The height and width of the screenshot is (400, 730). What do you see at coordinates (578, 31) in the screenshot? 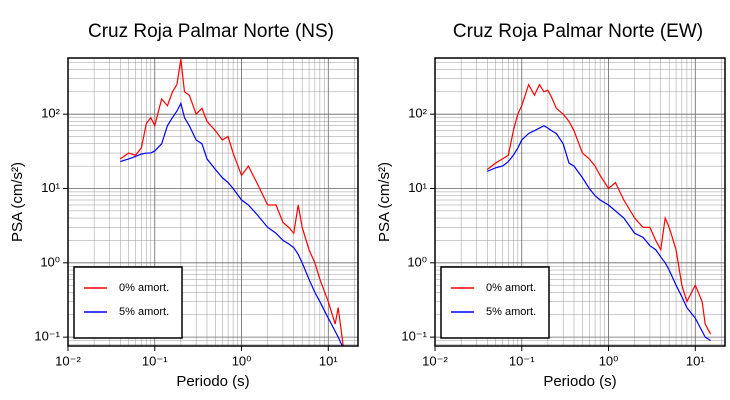
I see `chart-title: Cruz Roja Palmar Norte (EW)` at bounding box center [578, 31].